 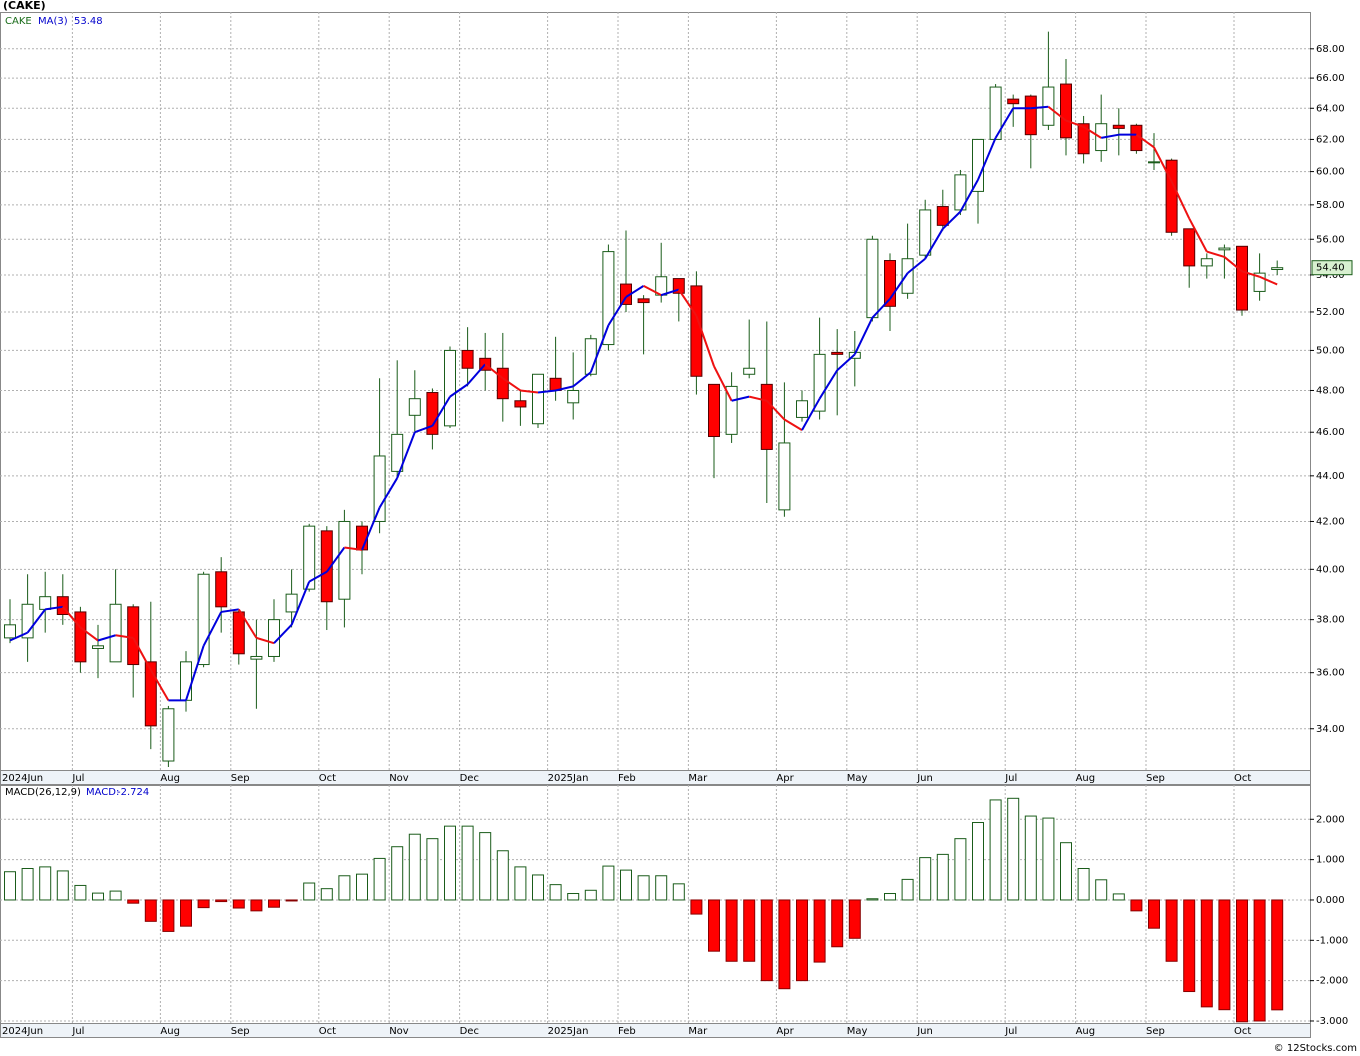 What do you see at coordinates (1330, 729) in the screenshot?
I see `y-tick-label: 34.00` at bounding box center [1330, 729].